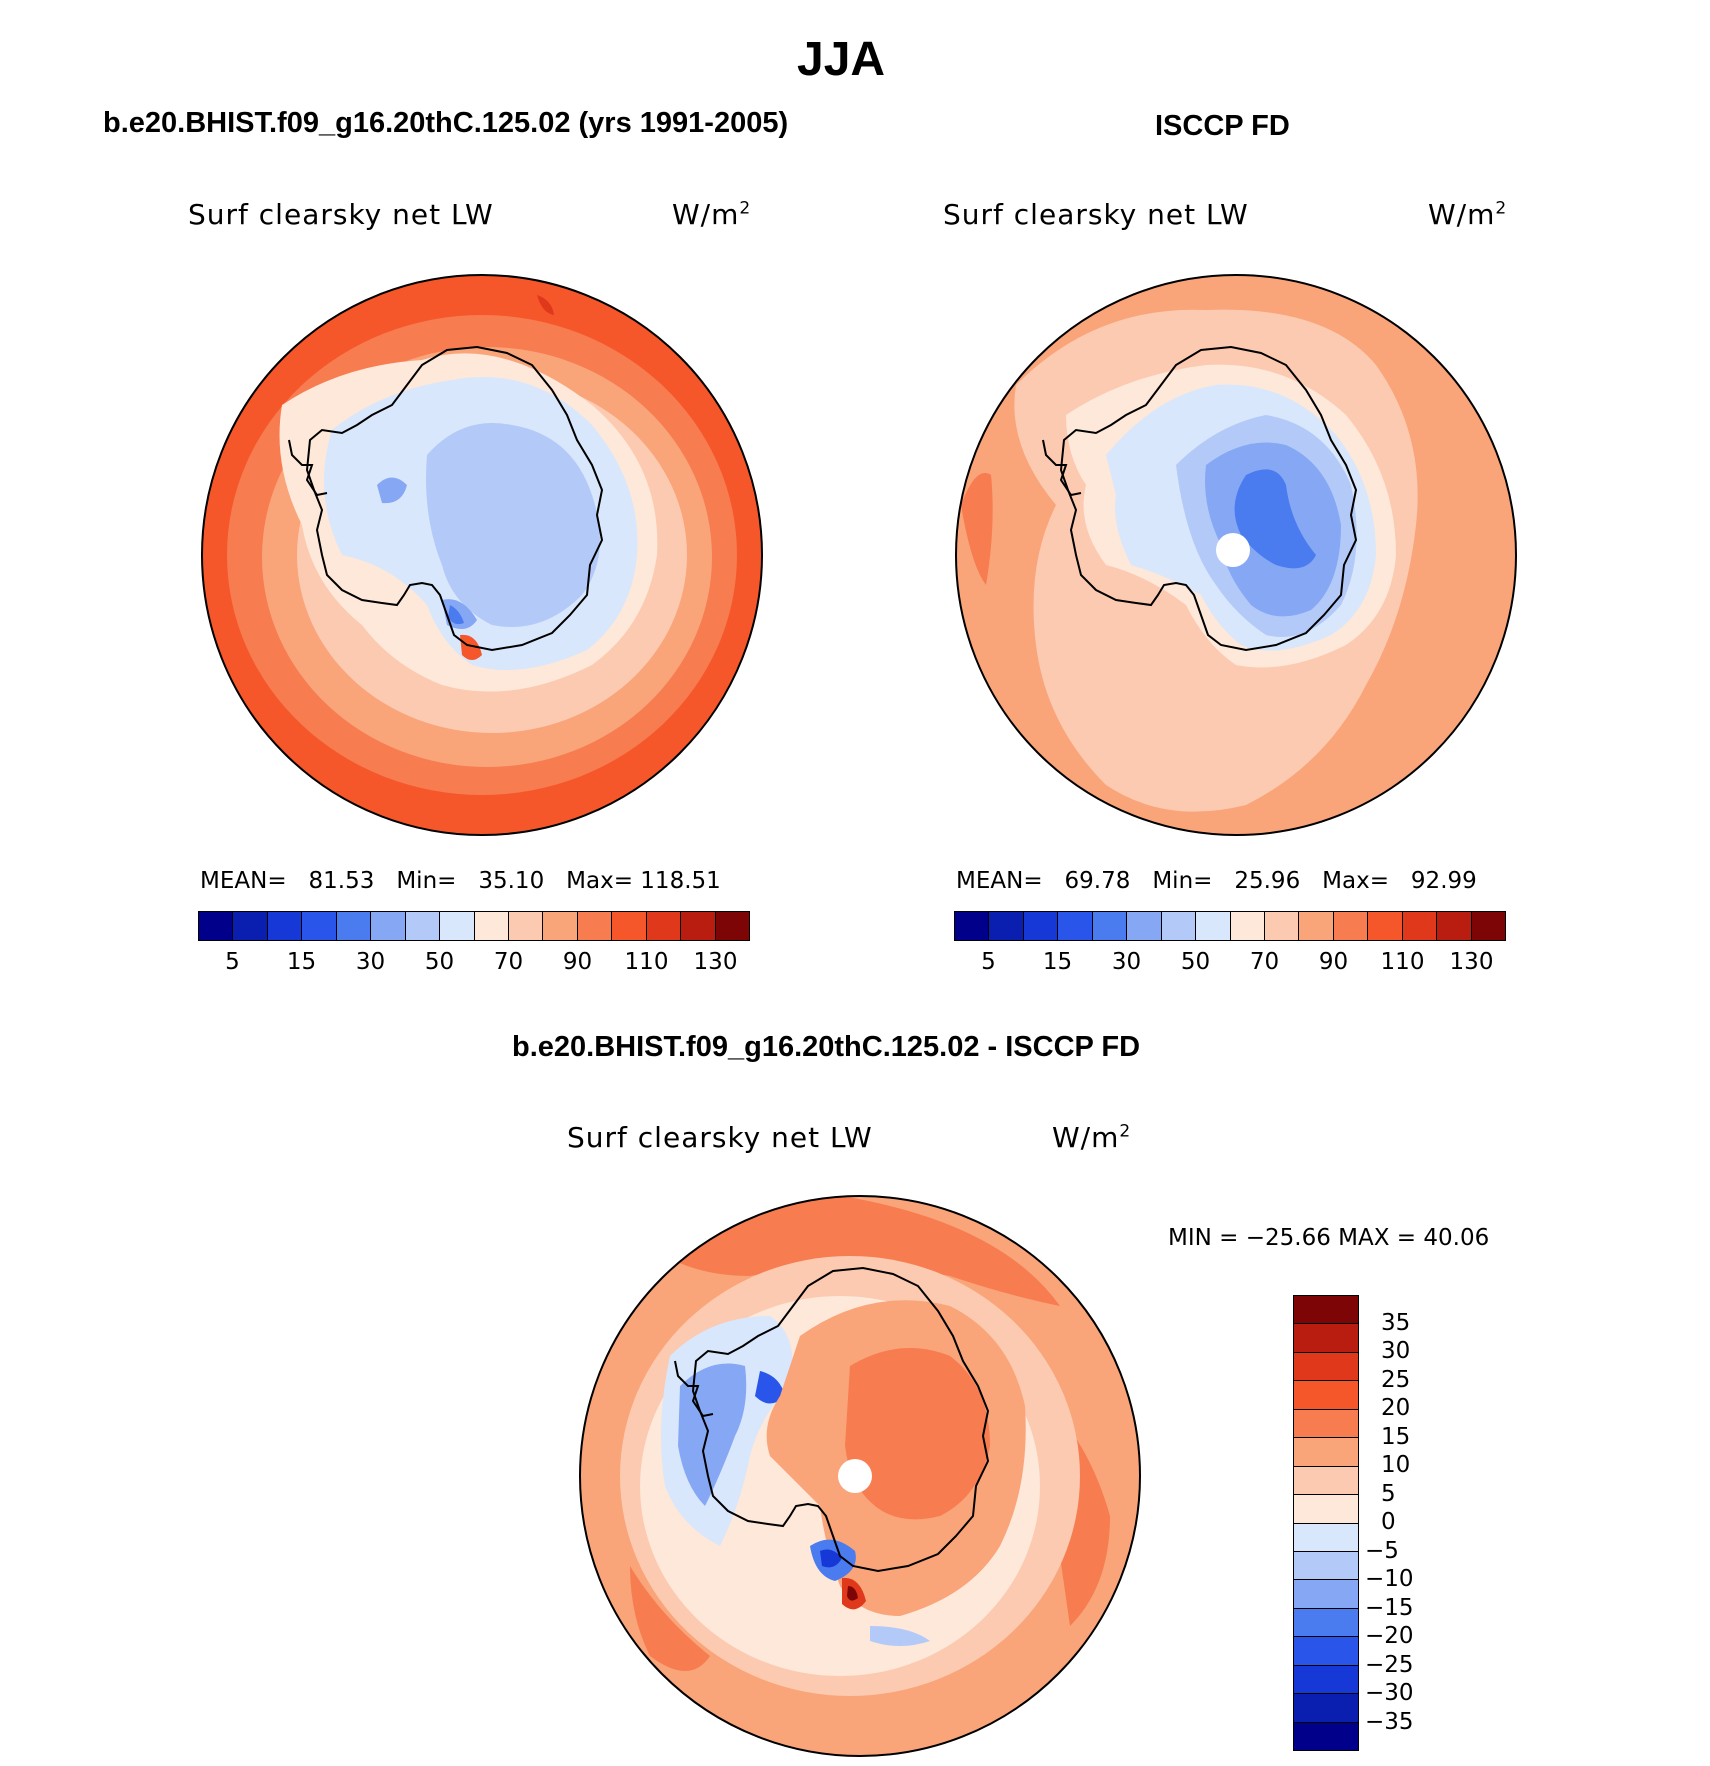  I want to click on model-colorbar, so click(474, 926).